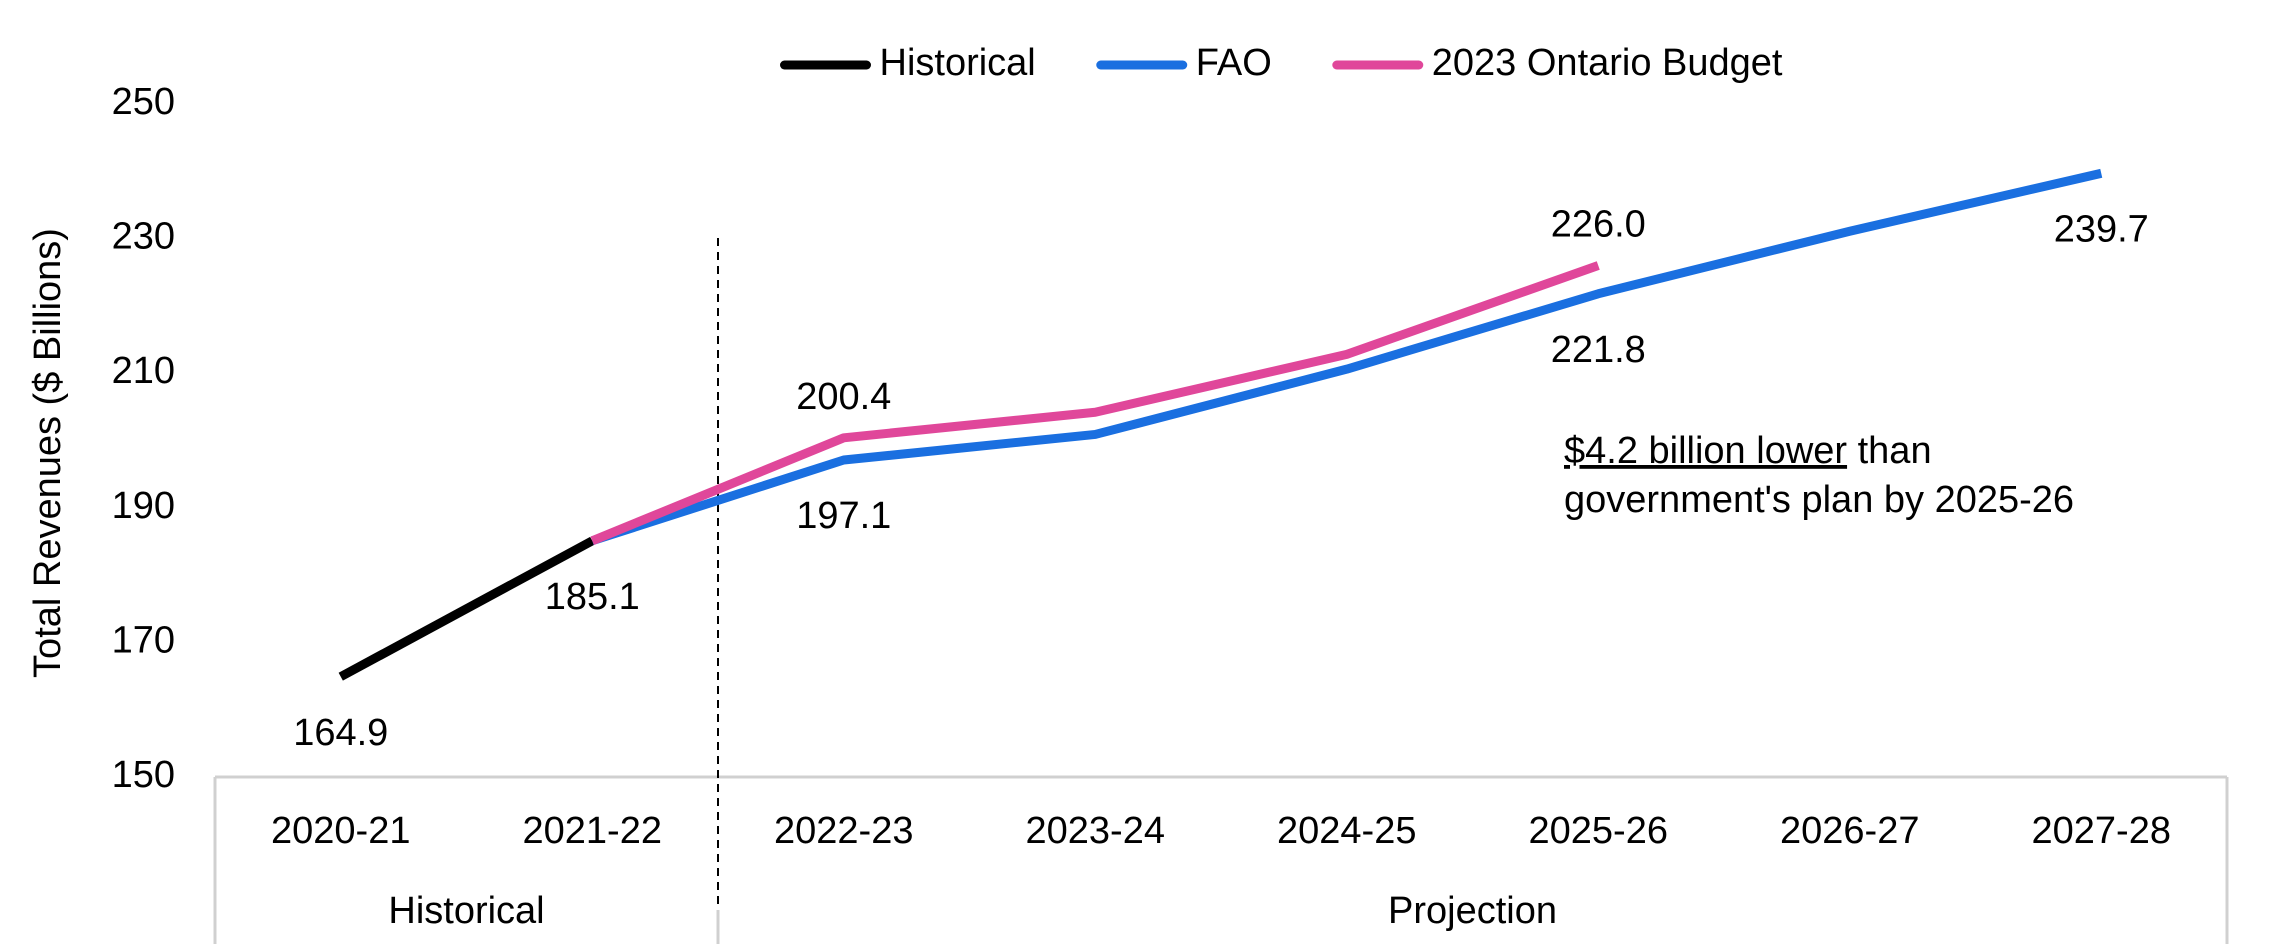 Image resolution: width=2291 pixels, height=944 pixels. I want to click on y-axis-title: Total Revenues ($ Billions), so click(48, 453).